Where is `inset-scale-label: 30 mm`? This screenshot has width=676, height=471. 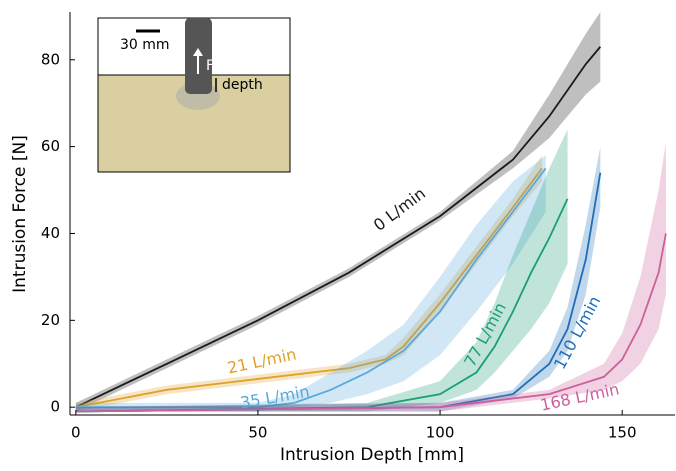
inset-scale-label: 30 mm is located at coordinates (145, 45).